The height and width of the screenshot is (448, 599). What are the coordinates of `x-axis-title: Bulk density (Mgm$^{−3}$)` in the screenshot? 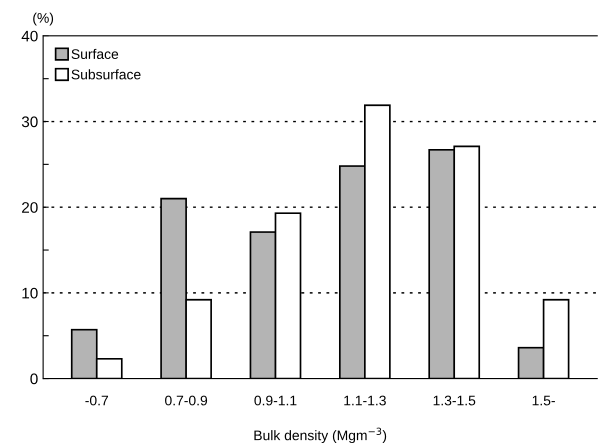 It's located at (320, 436).